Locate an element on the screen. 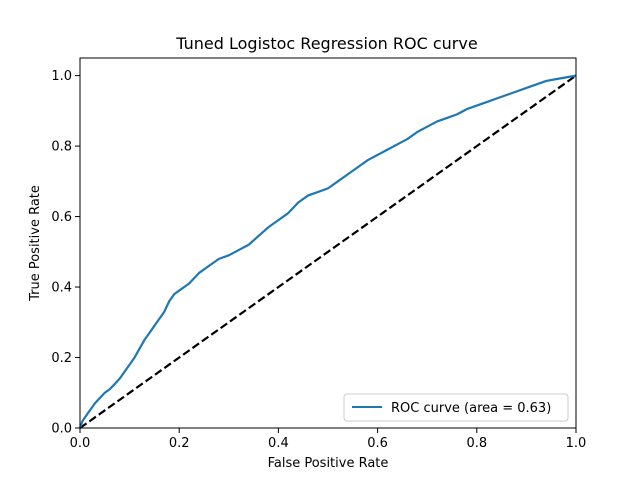 This screenshot has height=480, width=640. y-tick-label: 0.6 is located at coordinates (61, 217).